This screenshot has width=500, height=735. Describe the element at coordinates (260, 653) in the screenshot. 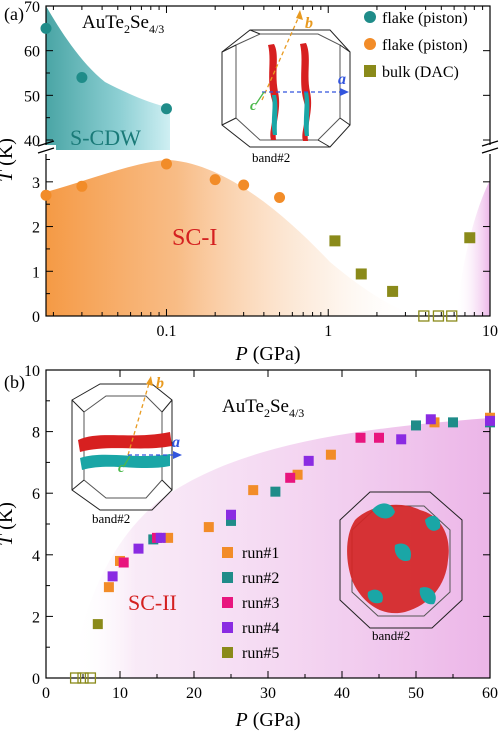

I see `legend-entry-run5: run#5` at that location.